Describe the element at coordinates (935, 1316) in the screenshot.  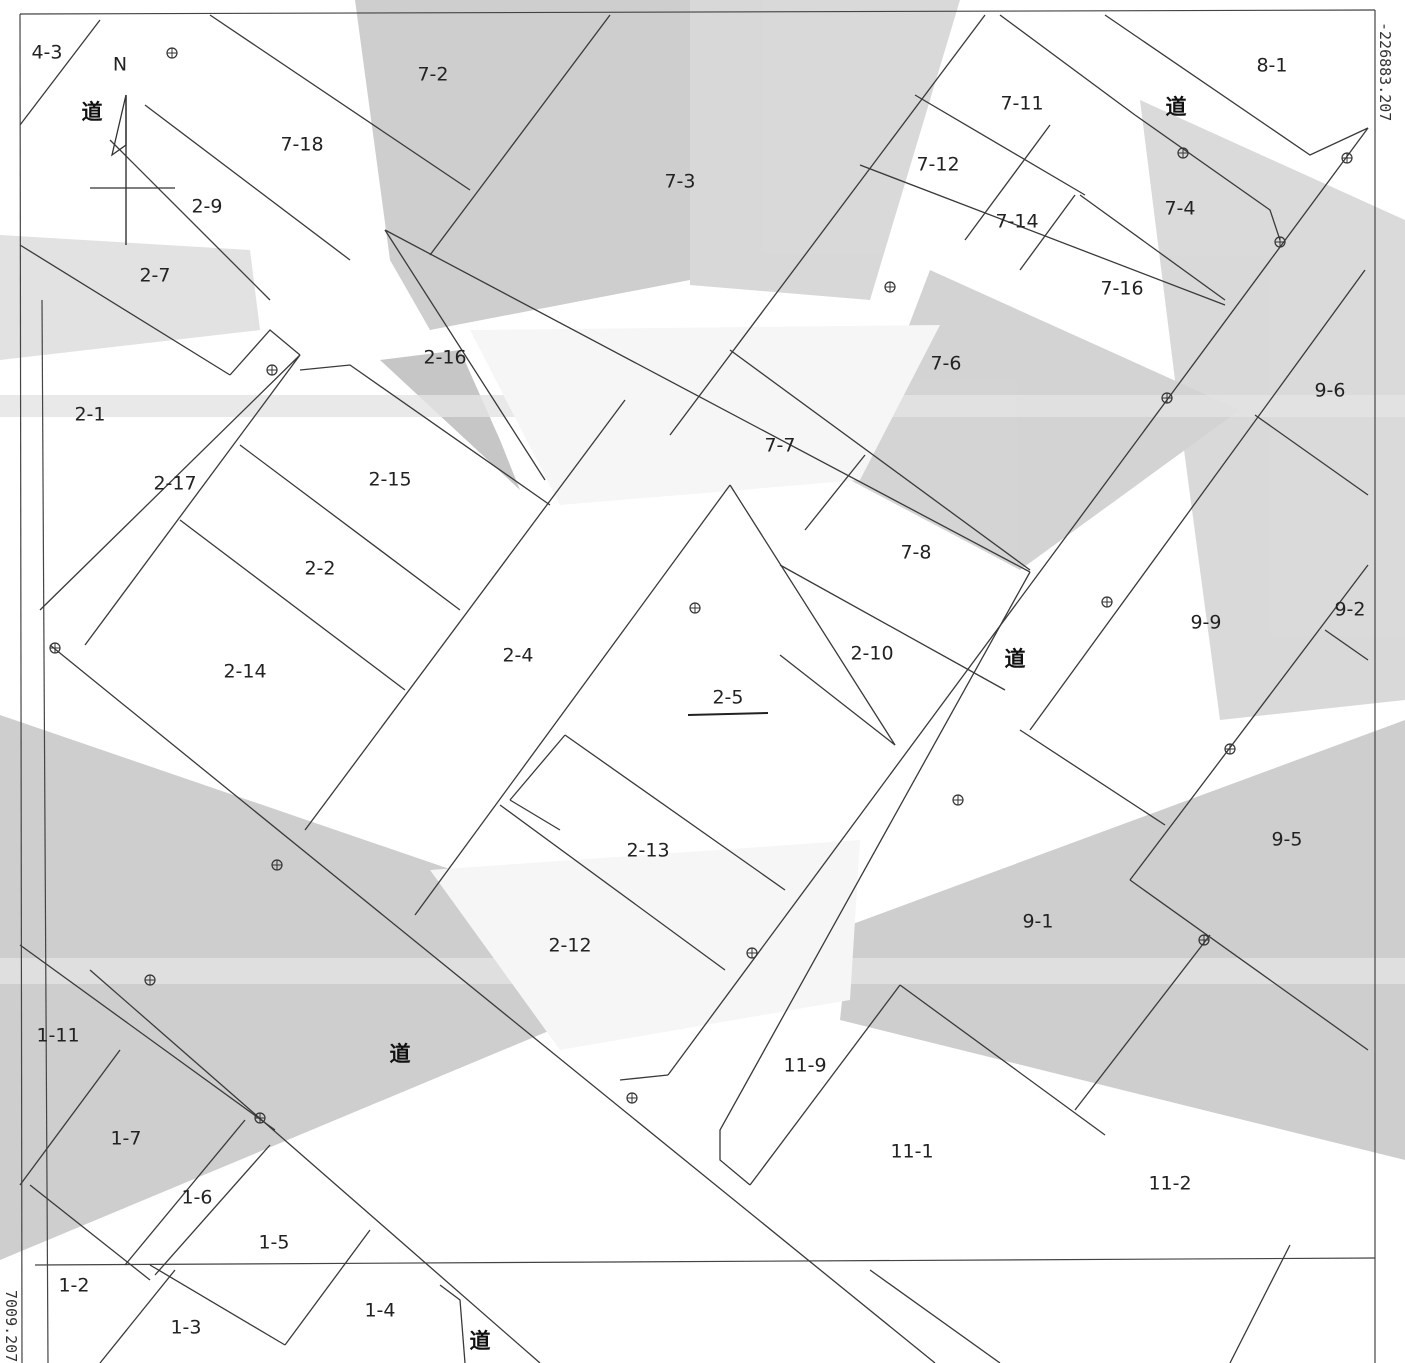
I see `line-bottom-right` at that location.